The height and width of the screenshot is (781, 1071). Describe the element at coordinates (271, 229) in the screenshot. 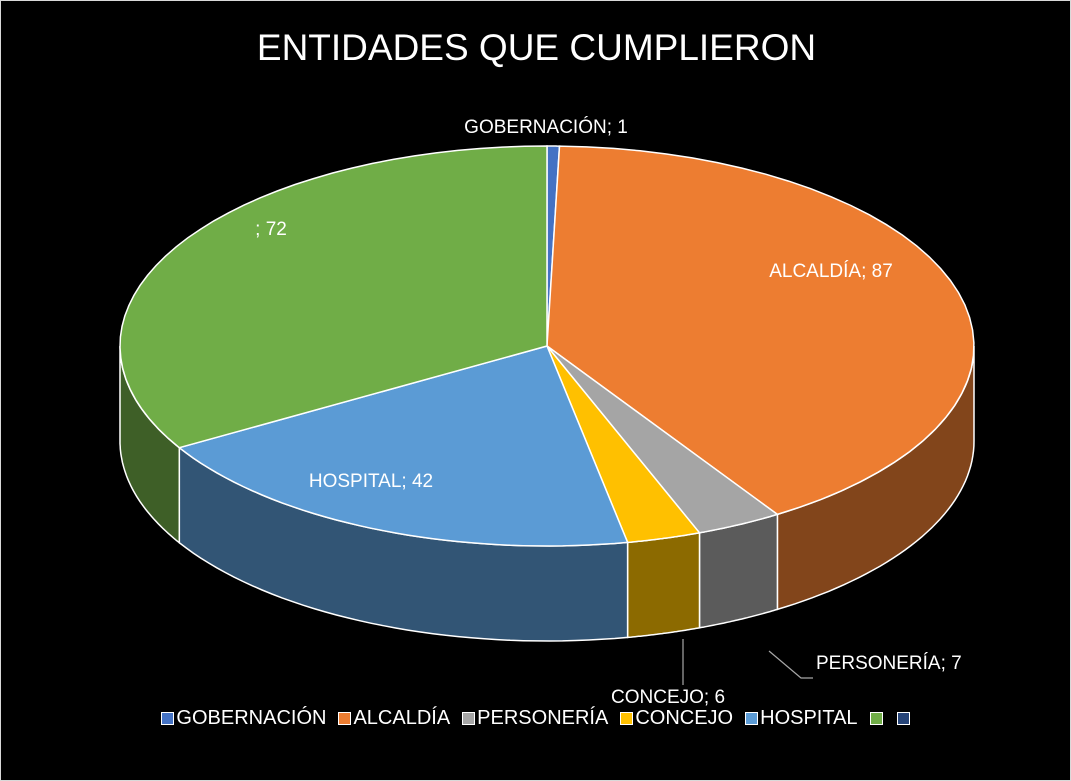

I see `data-label: ; 72` at that location.